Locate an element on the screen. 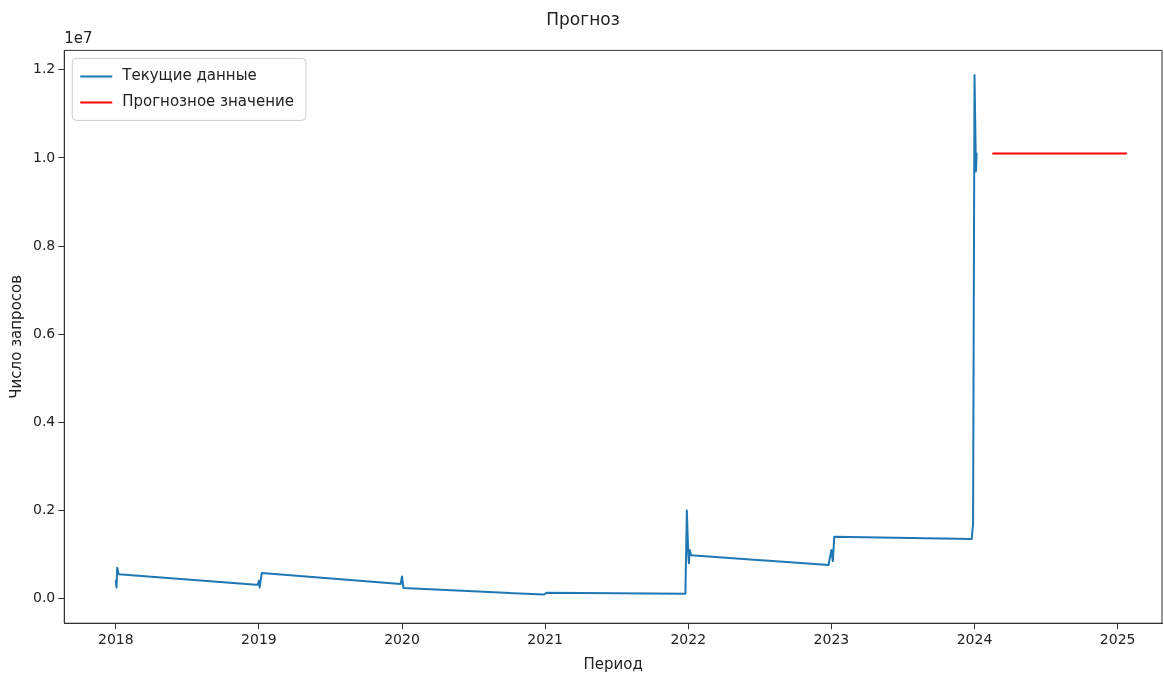  x-tick-label: 2024 is located at coordinates (974, 639).